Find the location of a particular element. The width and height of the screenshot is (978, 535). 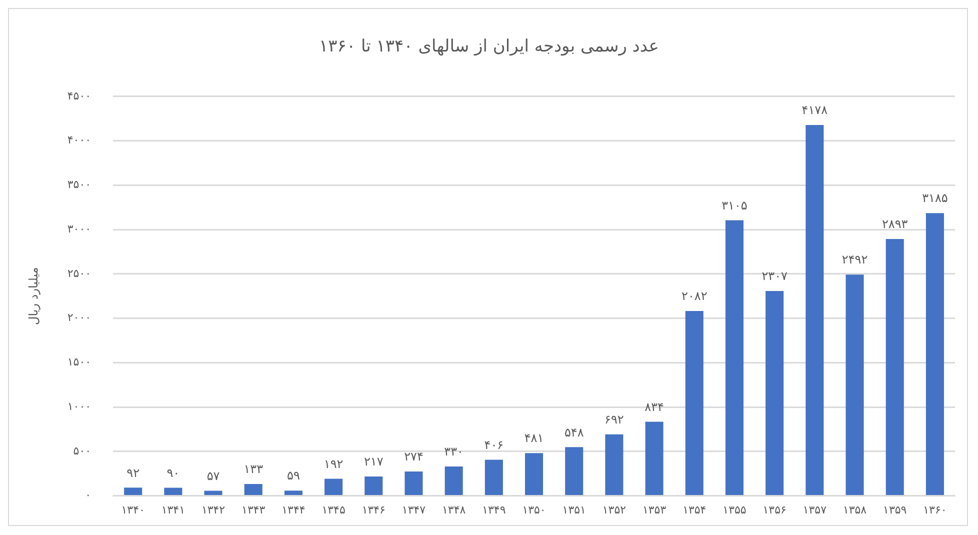

y-tick-label: ۱۰۰۰ is located at coordinates (79, 406).